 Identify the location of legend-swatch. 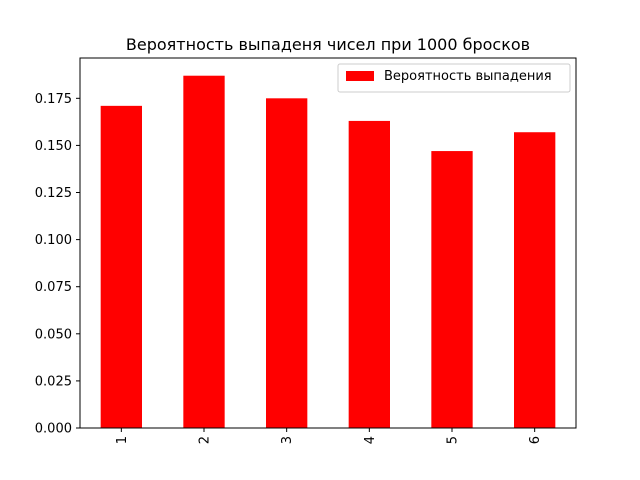
(360, 76).